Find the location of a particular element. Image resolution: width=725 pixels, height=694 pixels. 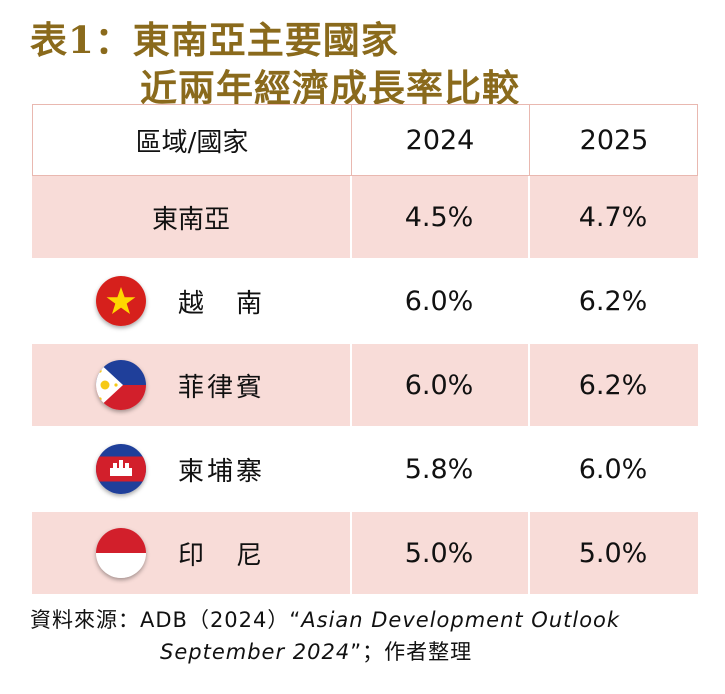

value-2025: 4.7% is located at coordinates (613, 217).